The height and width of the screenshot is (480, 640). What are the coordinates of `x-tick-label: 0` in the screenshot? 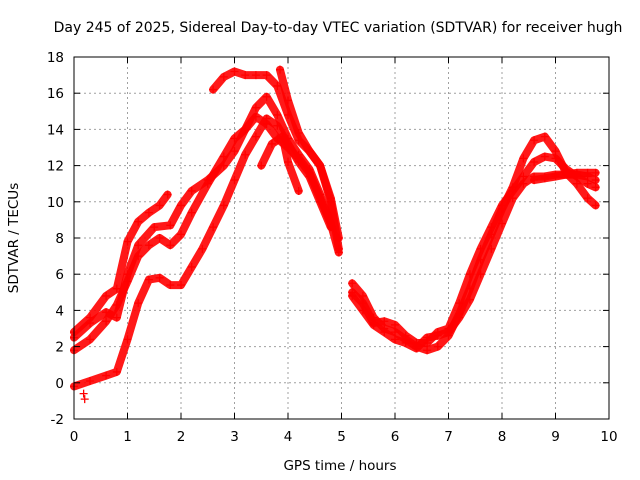 It's located at (74, 437).